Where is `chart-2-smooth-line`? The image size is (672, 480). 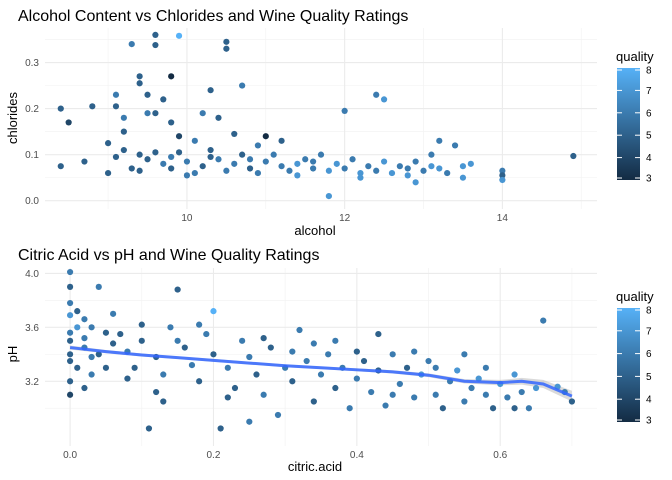 chart-2-smooth-line is located at coordinates (321, 372).